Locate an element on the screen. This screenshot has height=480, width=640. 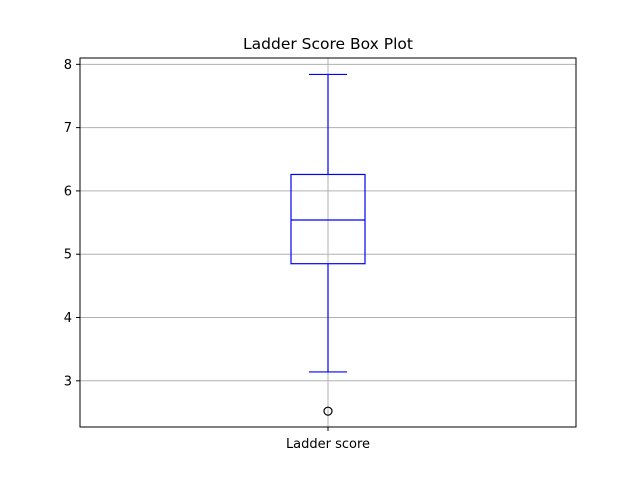
iqr-box is located at coordinates (328, 219).